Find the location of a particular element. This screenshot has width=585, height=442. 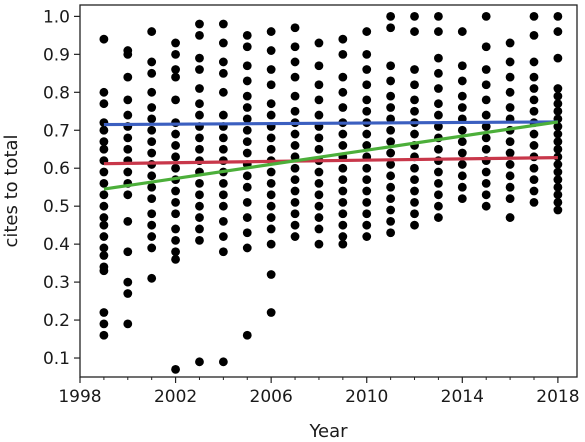

y-axis-title: cites to total is located at coordinates (11, 190).